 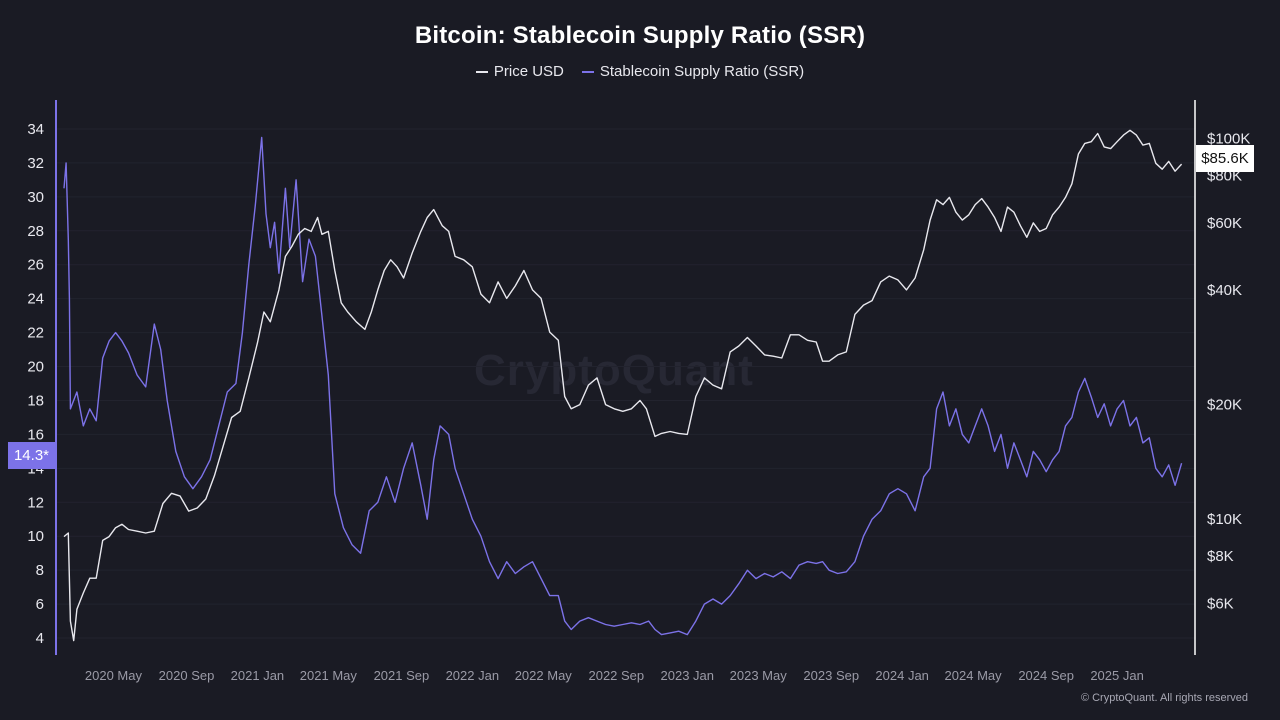 I want to click on y-right-tick-label: $100K, so click(x=1228, y=138).